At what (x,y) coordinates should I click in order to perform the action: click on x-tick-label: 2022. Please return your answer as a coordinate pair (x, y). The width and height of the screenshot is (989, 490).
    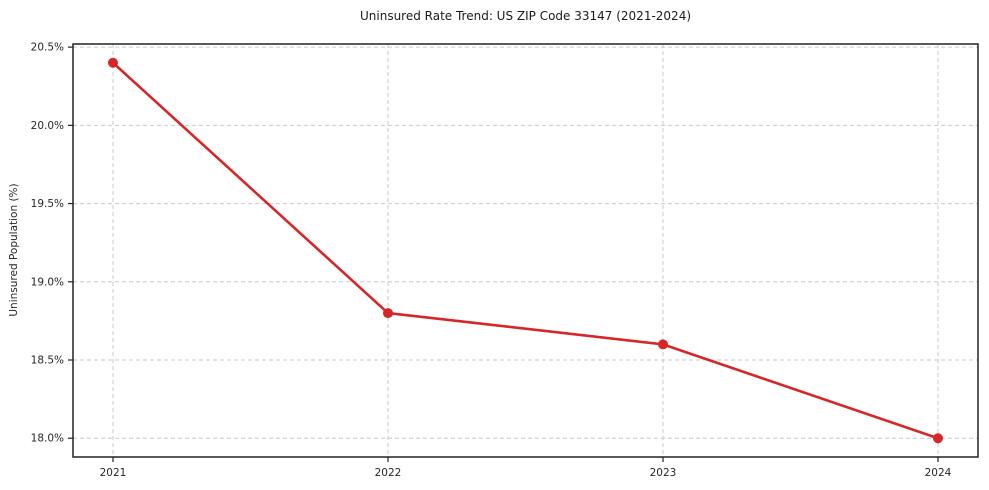
    Looking at the image, I should click on (388, 473).